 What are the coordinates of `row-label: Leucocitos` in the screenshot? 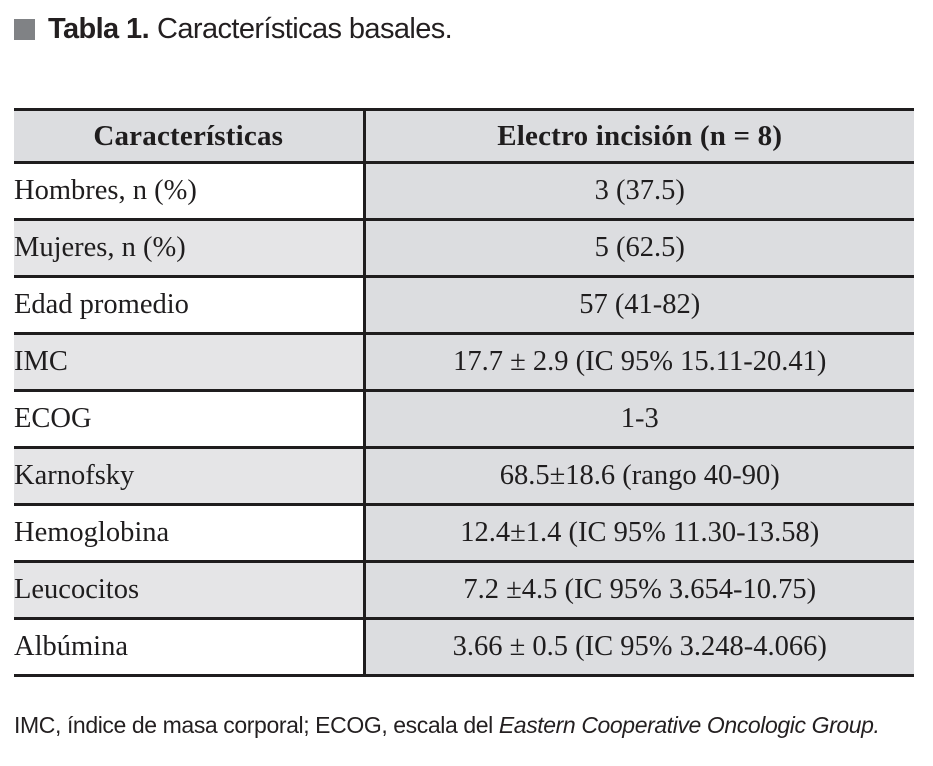 It's located at (189, 589).